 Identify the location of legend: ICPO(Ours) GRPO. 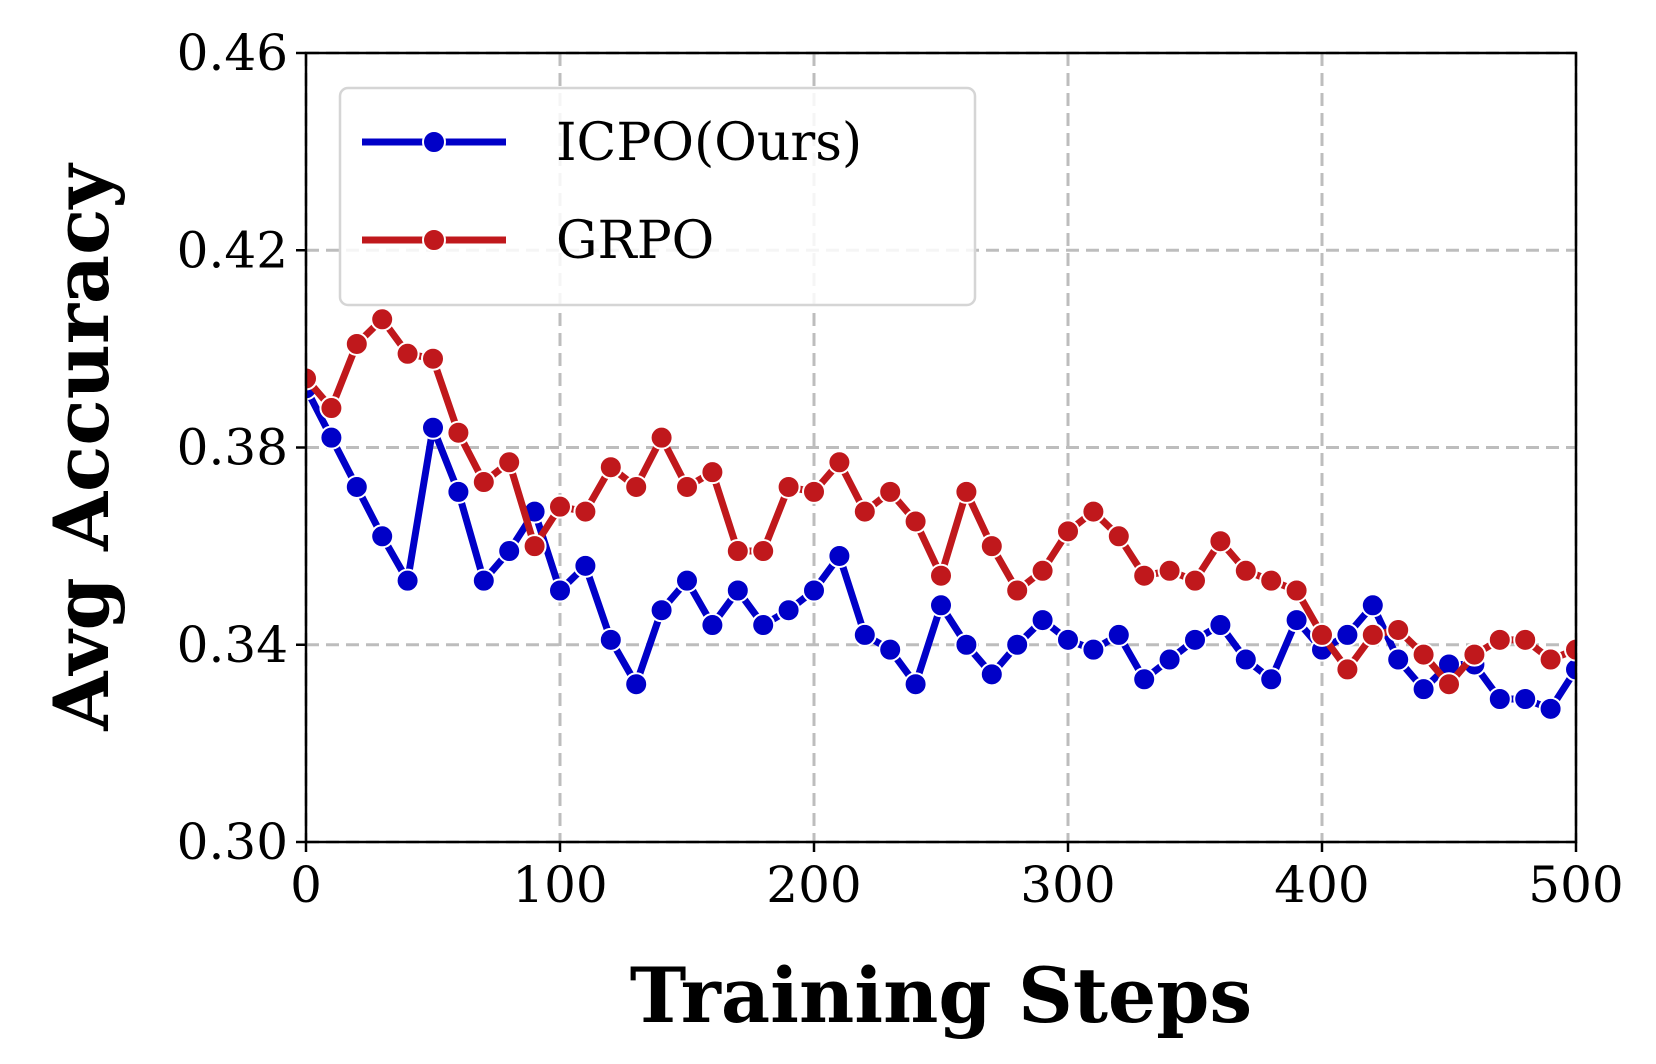
(657, 196).